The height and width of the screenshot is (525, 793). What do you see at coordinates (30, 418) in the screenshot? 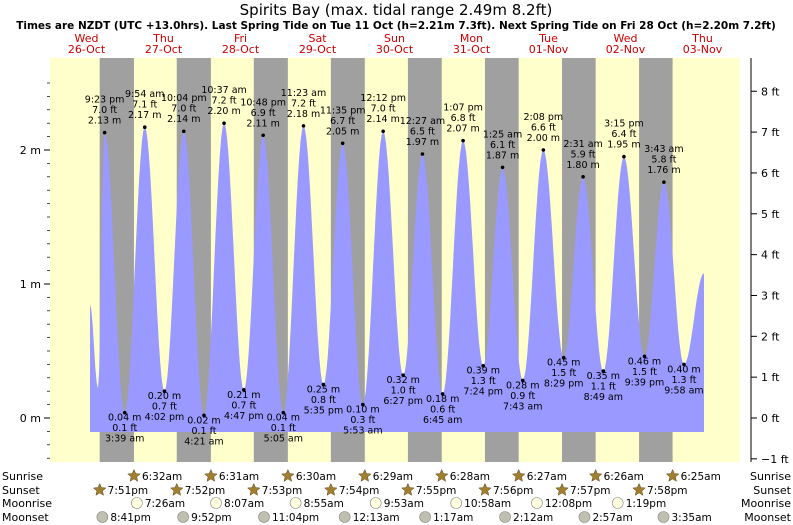
I see `left-tick-label: 0 m` at bounding box center [30, 418].